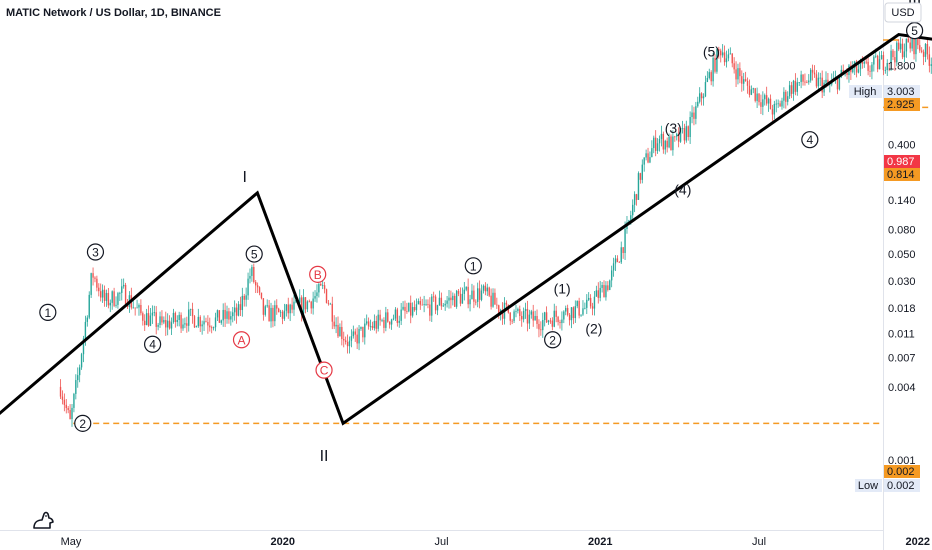 Image resolution: width=932 pixels, height=550 pixels. I want to click on wave-label: 4, so click(809, 140).